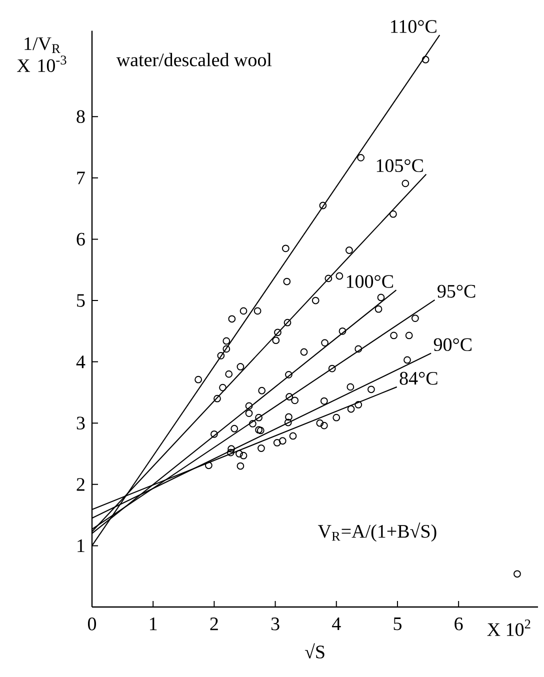 The height and width of the screenshot is (677, 544). I want to click on series-label: 95°C, so click(457, 291).